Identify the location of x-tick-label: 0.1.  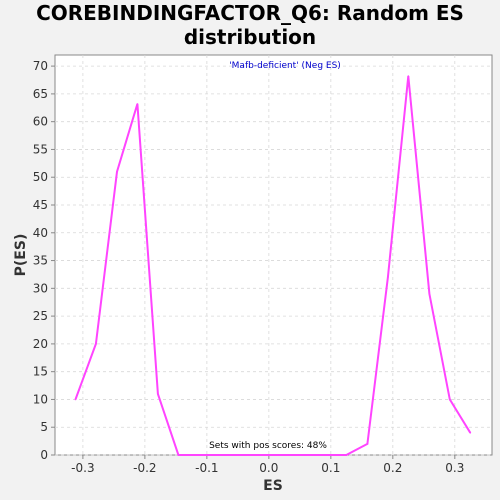
(330, 468).